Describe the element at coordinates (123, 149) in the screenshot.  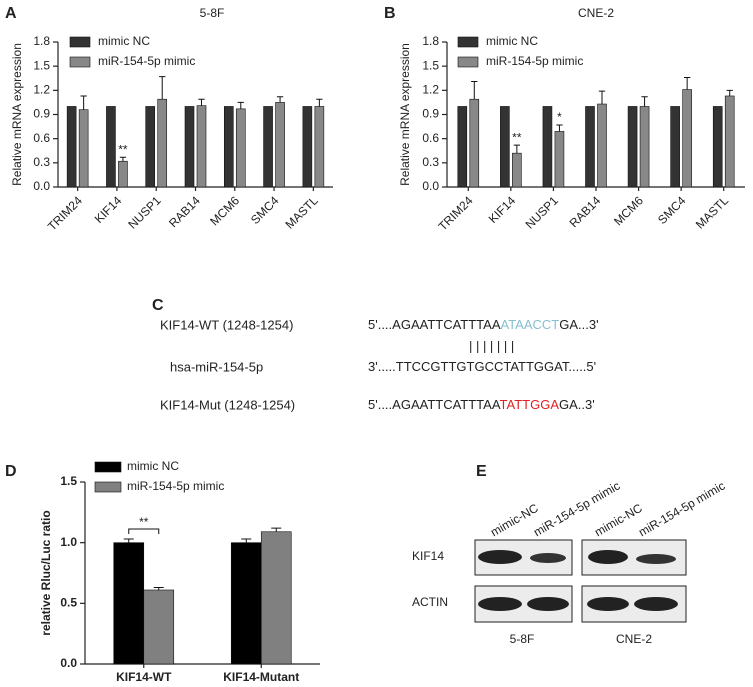
I see `significance: **` at that location.